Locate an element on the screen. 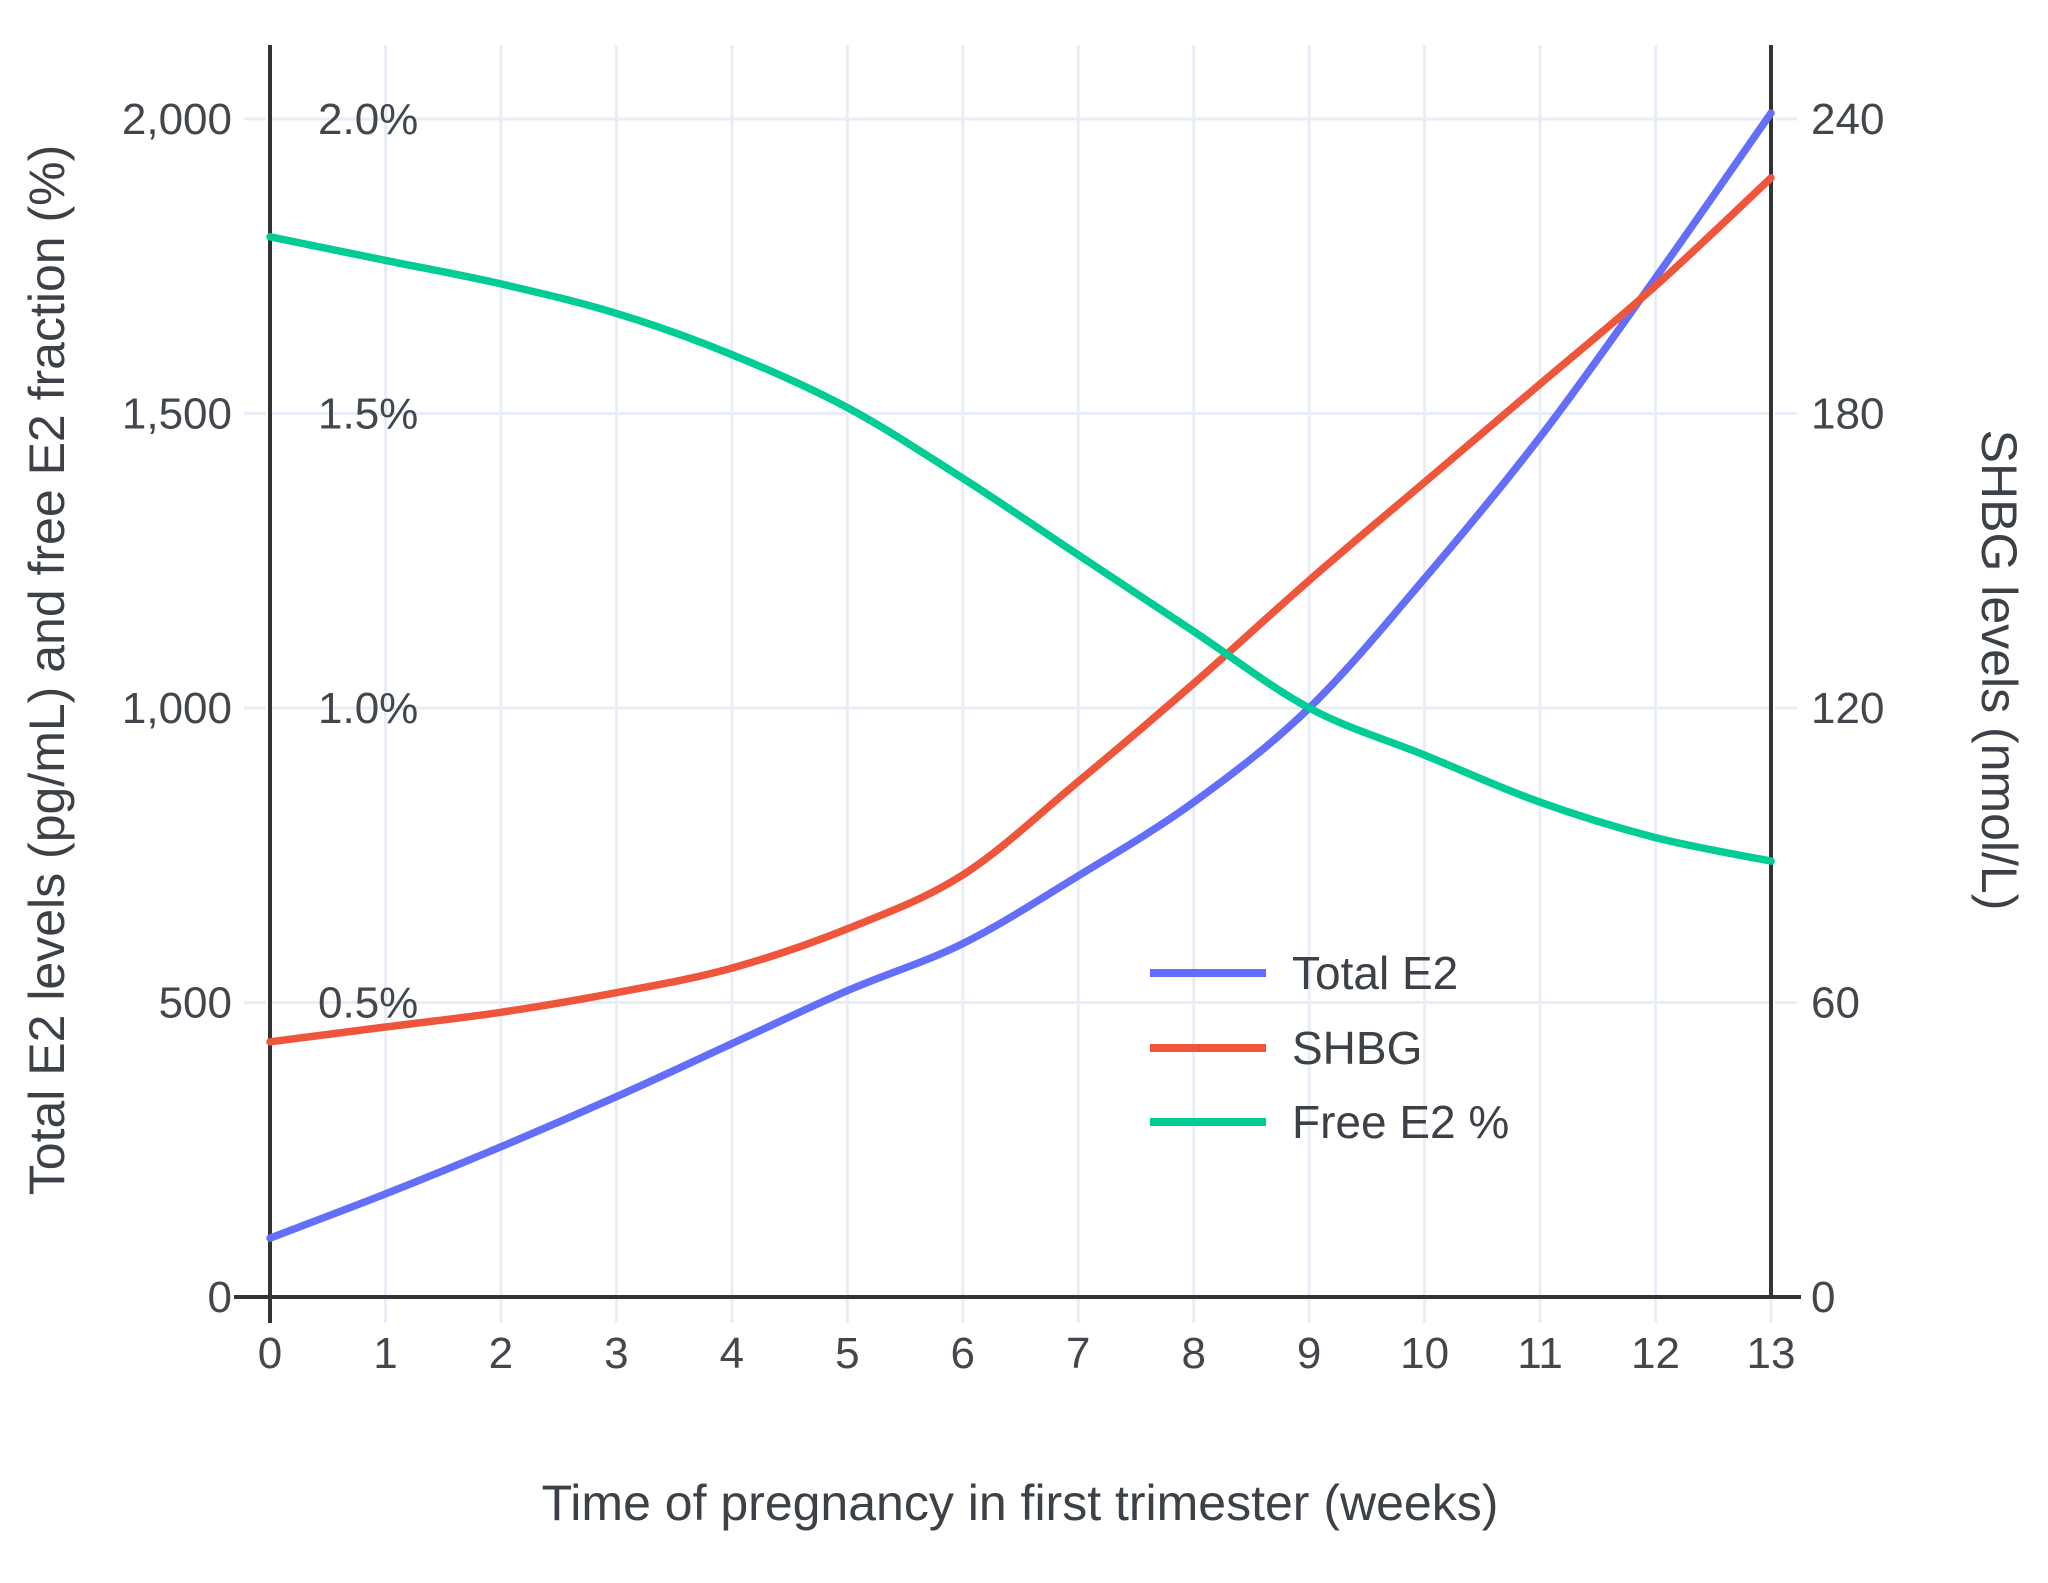 The height and width of the screenshot is (1583, 2048). left-y-percent-label: 2.0% is located at coordinates (368, 119).